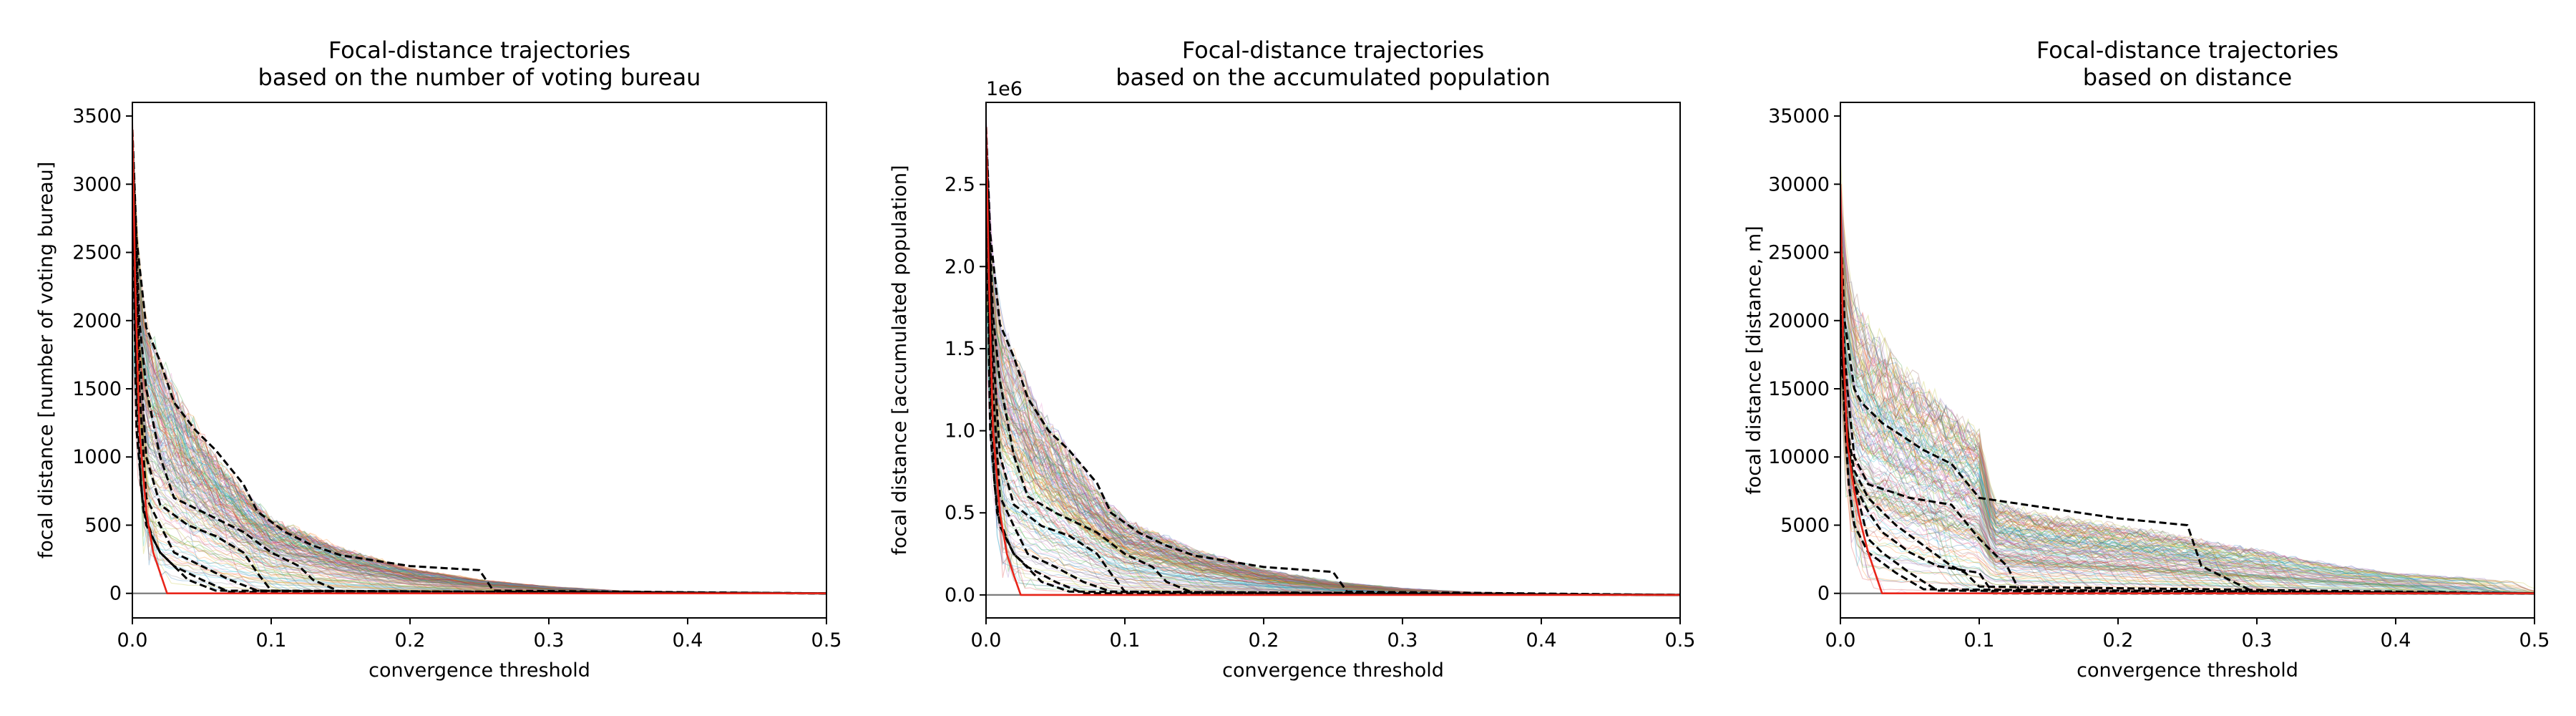 The image size is (2576, 716). What do you see at coordinates (960, 513) in the screenshot?
I see `y-tick-label: 0.5` at bounding box center [960, 513].